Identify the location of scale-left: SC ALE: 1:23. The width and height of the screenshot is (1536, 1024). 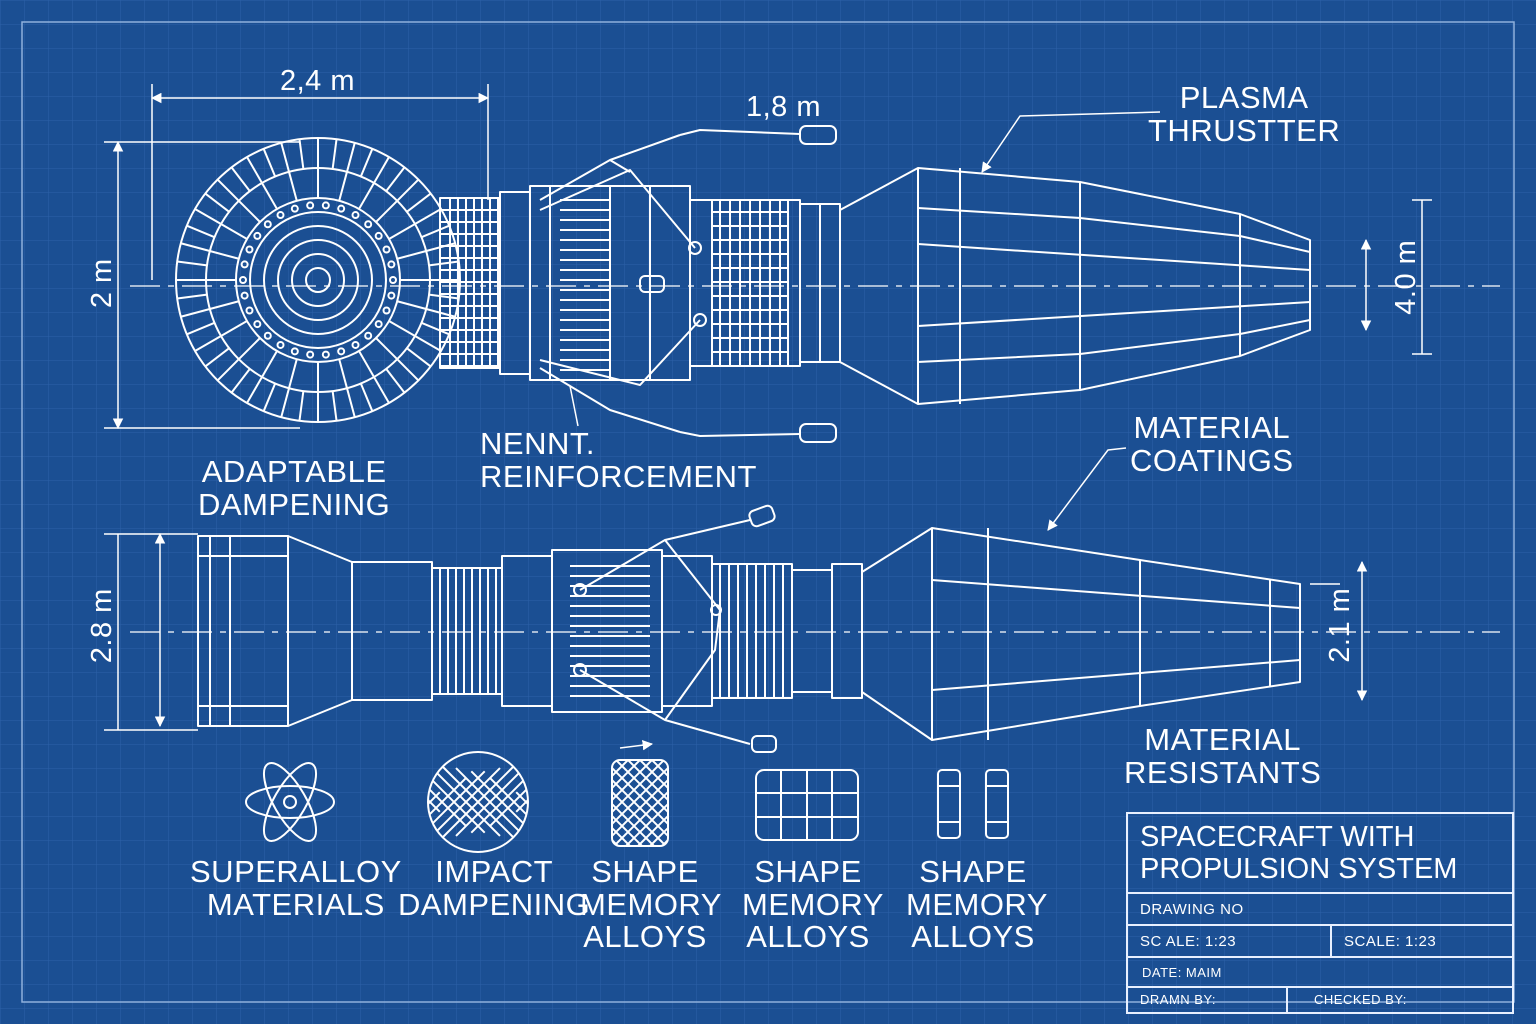
(1188, 941).